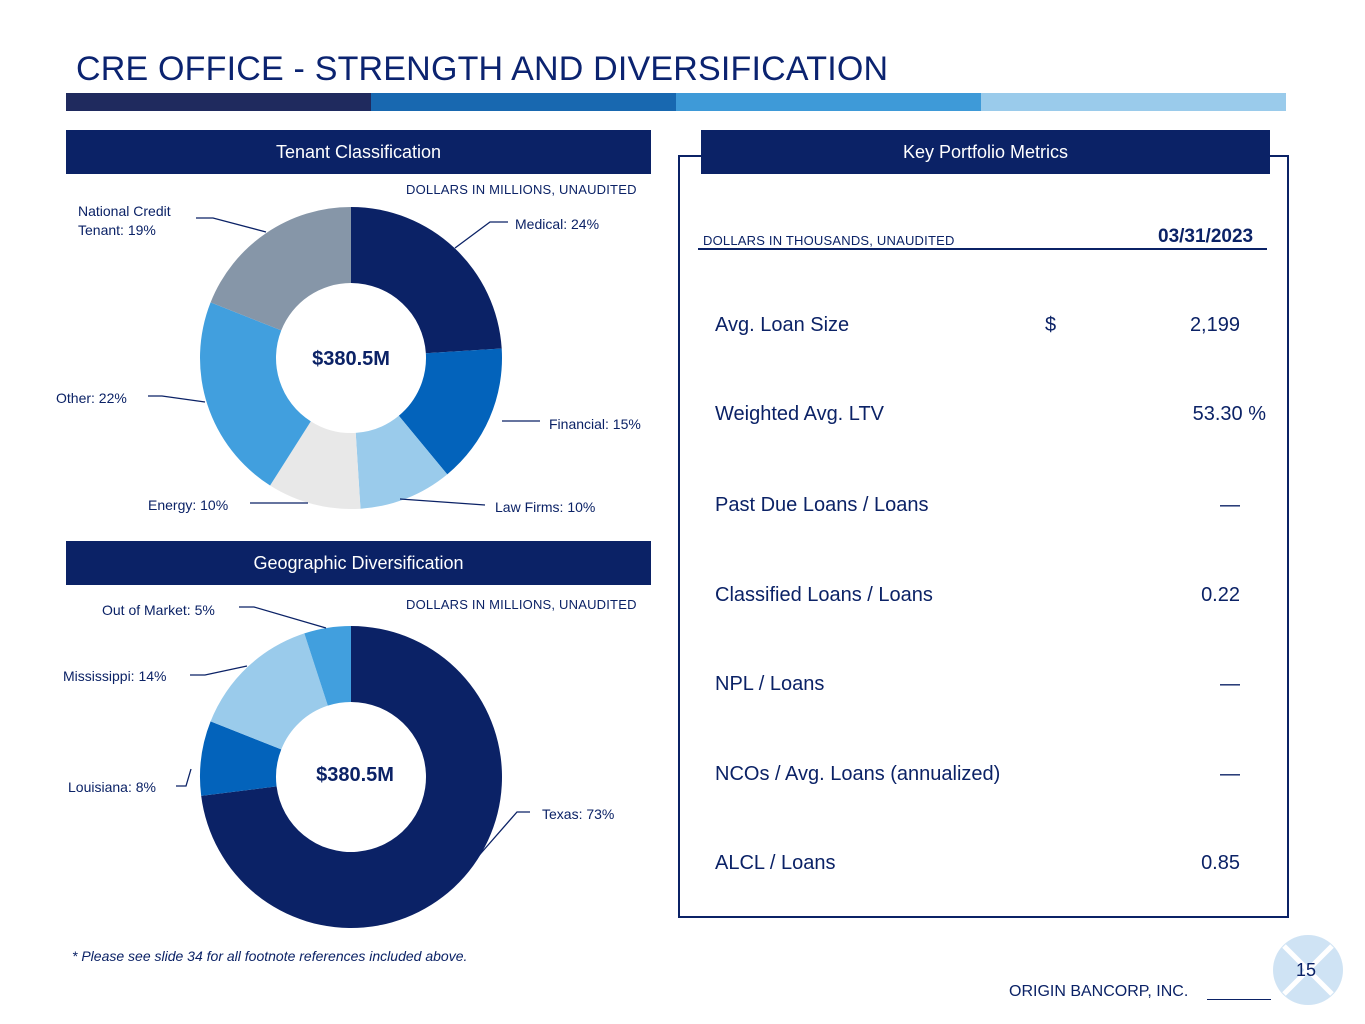 The height and width of the screenshot is (1024, 1365). What do you see at coordinates (985, 152) in the screenshot?
I see `metrics-header: Key Portfolio Metrics` at bounding box center [985, 152].